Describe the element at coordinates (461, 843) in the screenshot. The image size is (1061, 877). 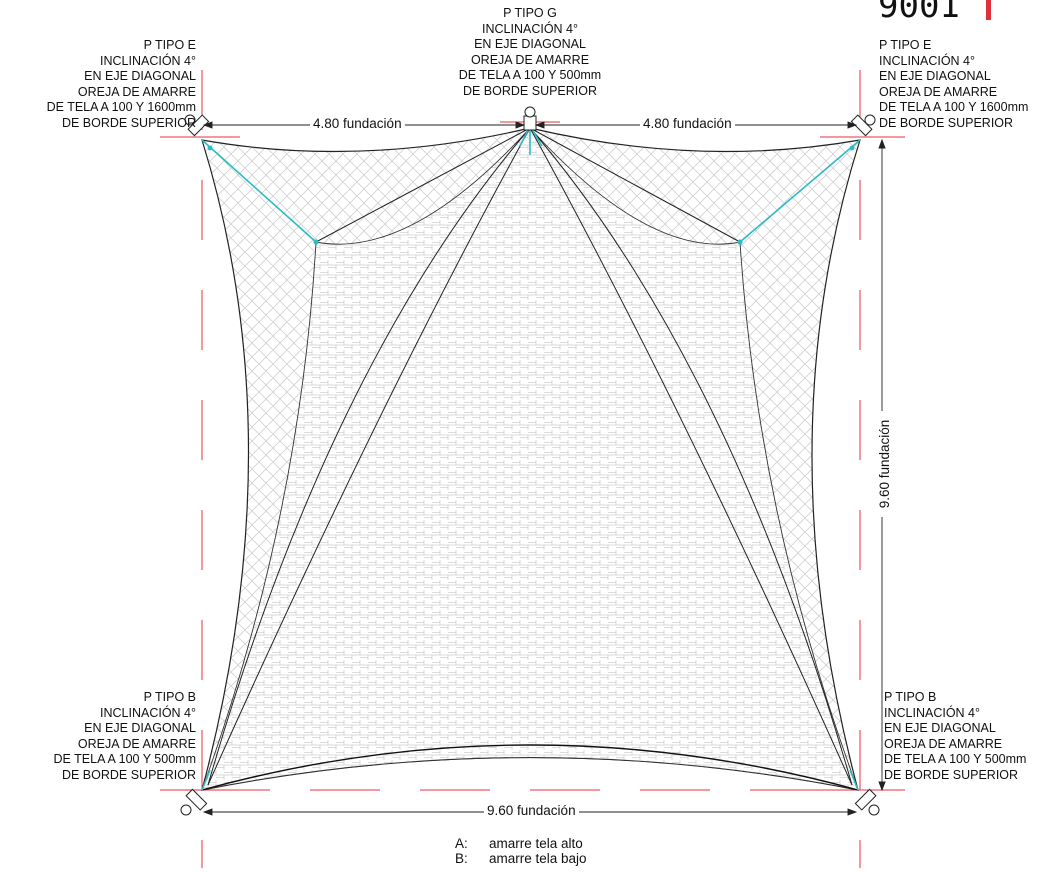
I see `legend-key: A:` at that location.